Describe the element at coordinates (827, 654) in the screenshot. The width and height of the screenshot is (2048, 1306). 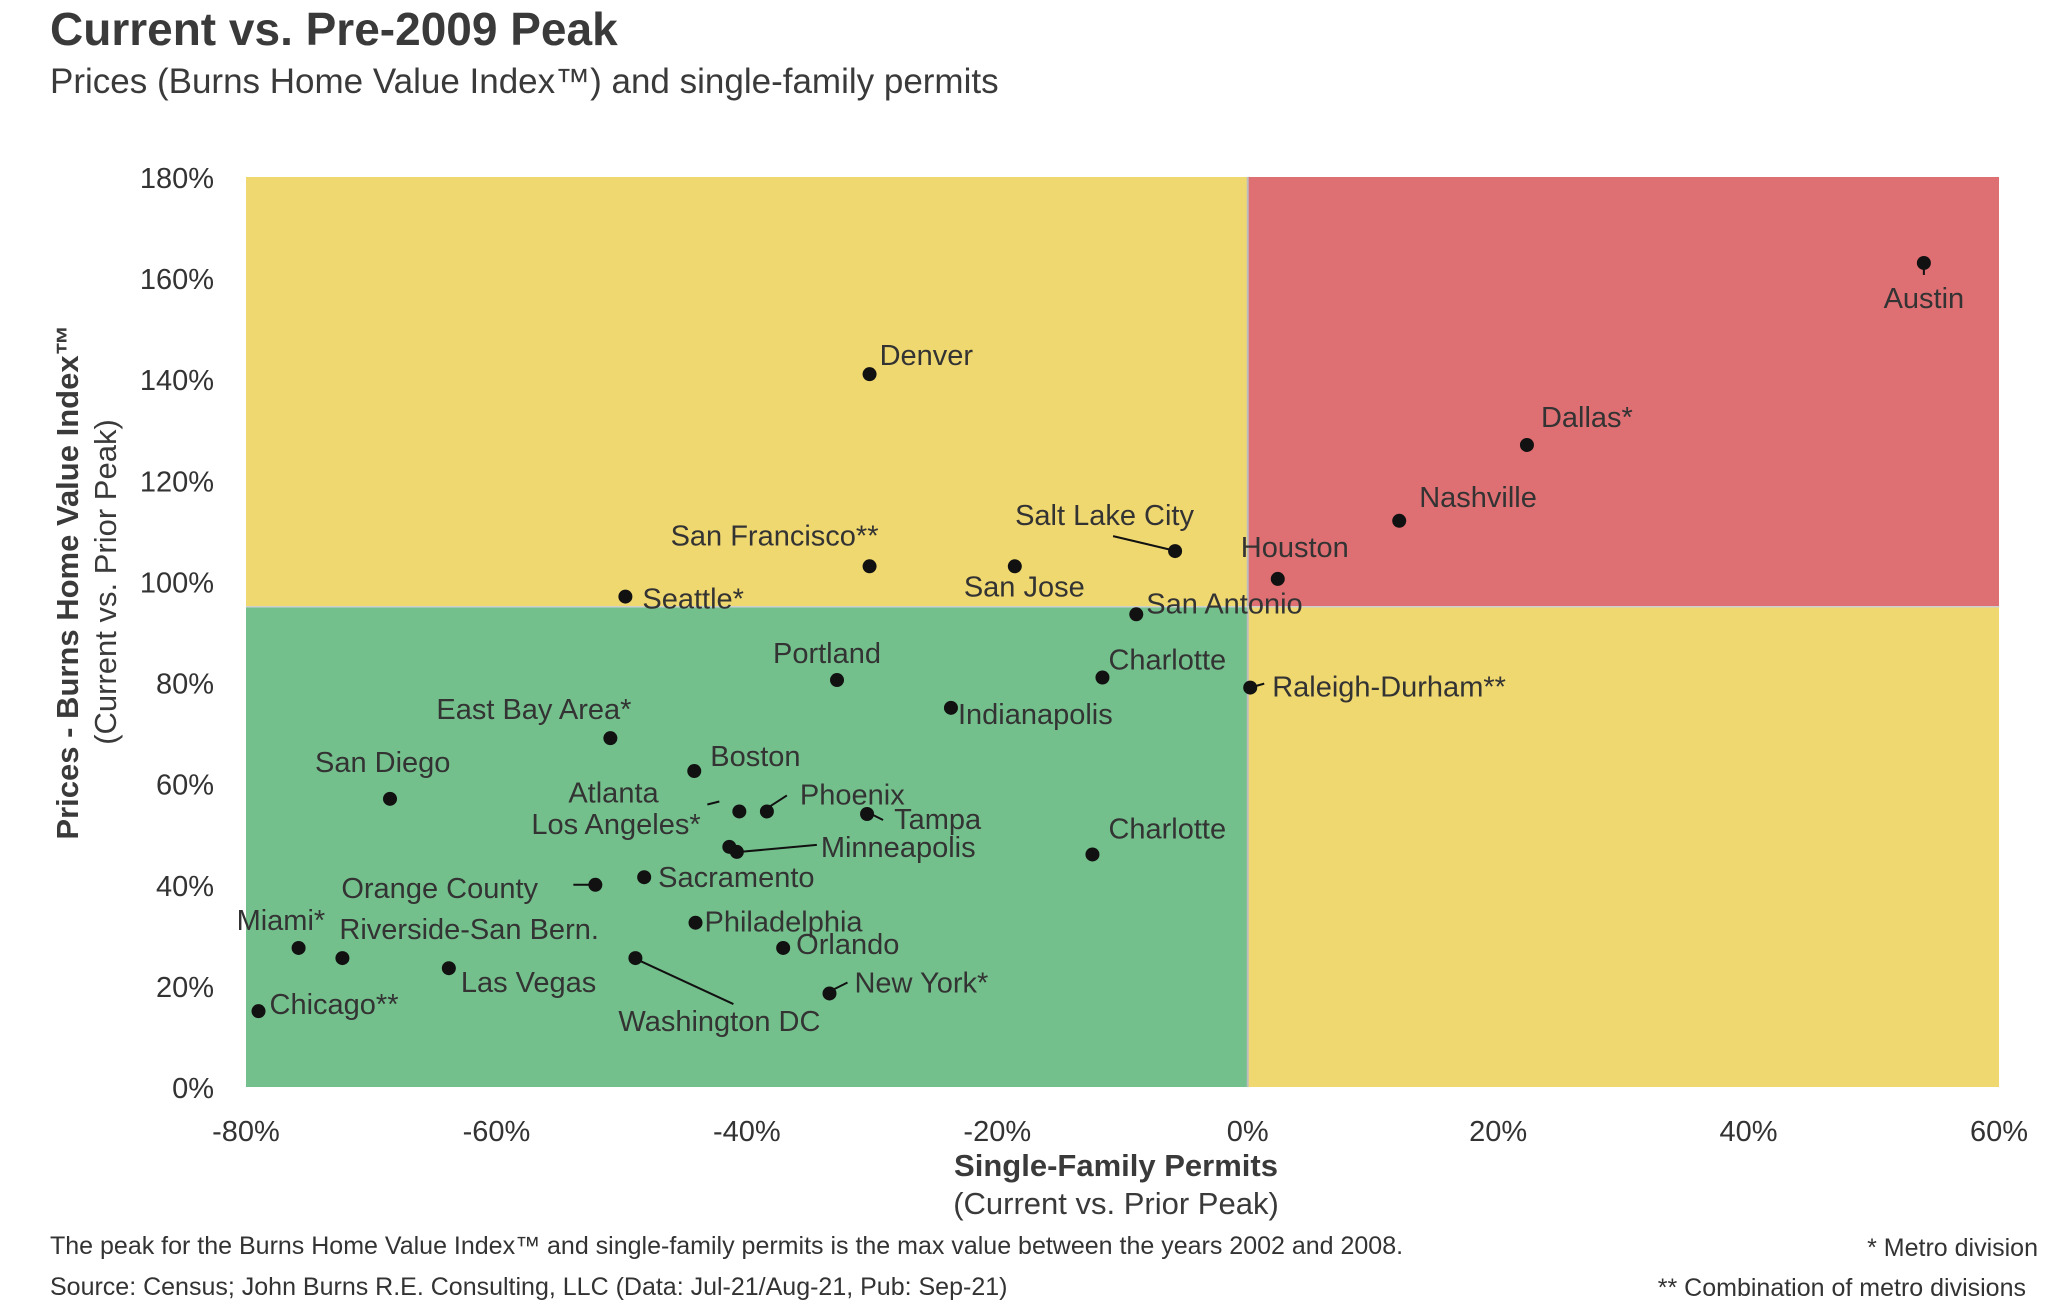
I see `point-label-portland: Portland` at that location.